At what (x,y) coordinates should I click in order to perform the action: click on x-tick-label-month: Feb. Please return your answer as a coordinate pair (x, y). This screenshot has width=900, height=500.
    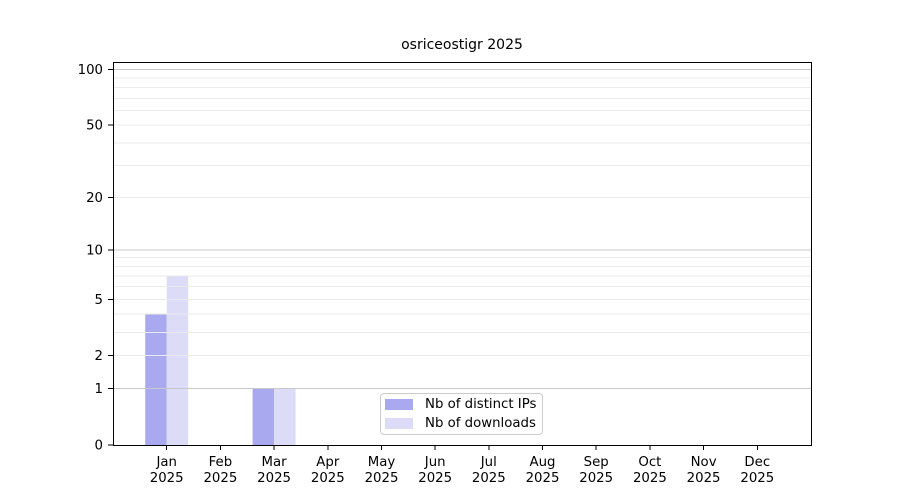
    Looking at the image, I should click on (221, 462).